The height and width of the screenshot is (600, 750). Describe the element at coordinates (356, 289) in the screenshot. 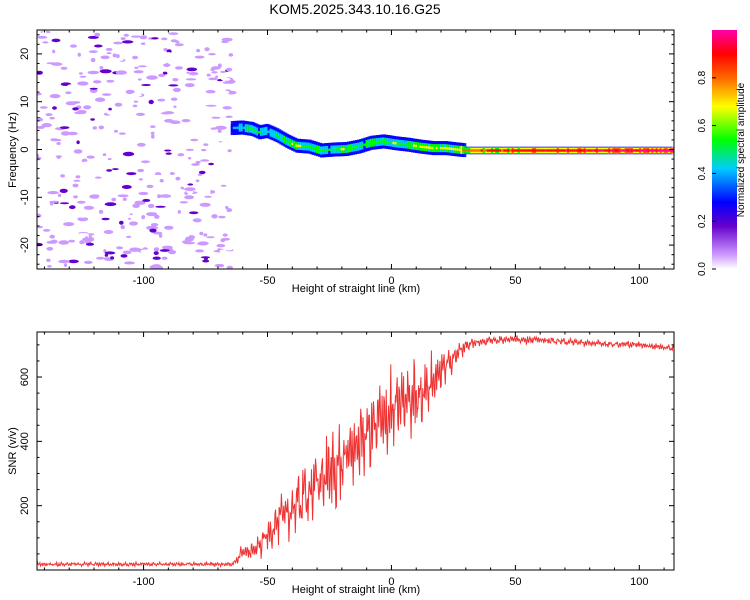

I see `spectrogram-x-axis-title: Height of straight line (km)` at that location.